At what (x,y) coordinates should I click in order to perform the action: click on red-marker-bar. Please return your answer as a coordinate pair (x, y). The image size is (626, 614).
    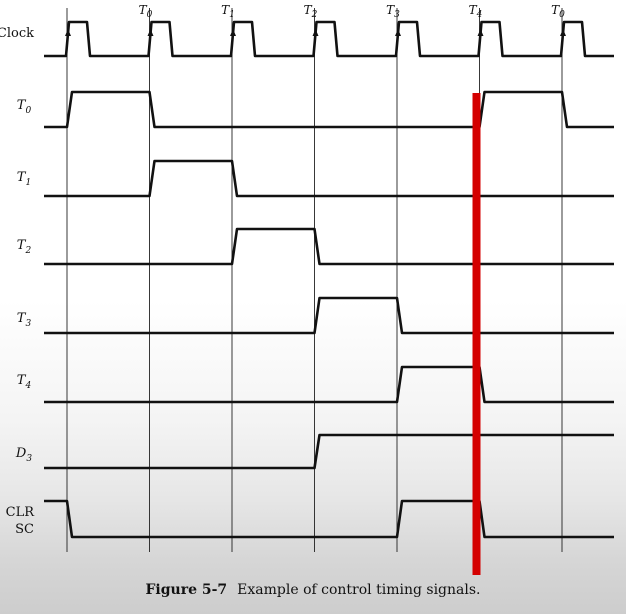
    Looking at the image, I should click on (476, 334).